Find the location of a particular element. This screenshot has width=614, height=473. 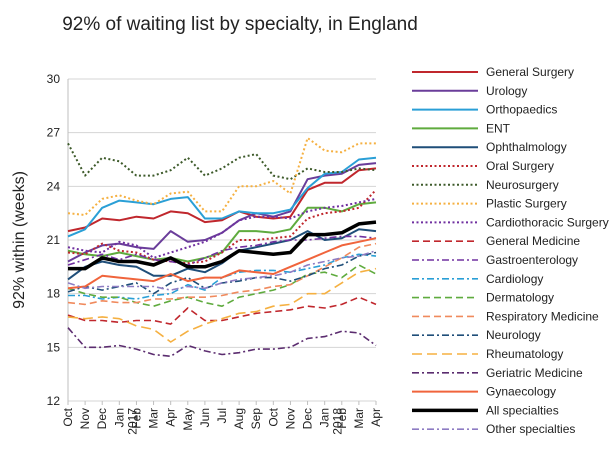

legend-label: General Medicine is located at coordinates (533, 241).